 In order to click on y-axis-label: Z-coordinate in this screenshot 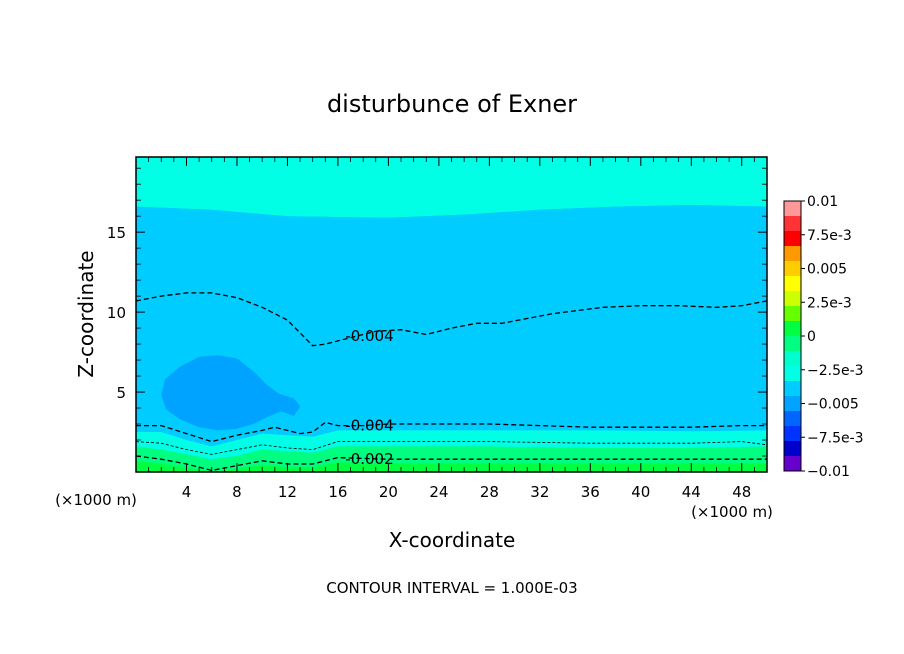, I will do `click(86, 313)`.